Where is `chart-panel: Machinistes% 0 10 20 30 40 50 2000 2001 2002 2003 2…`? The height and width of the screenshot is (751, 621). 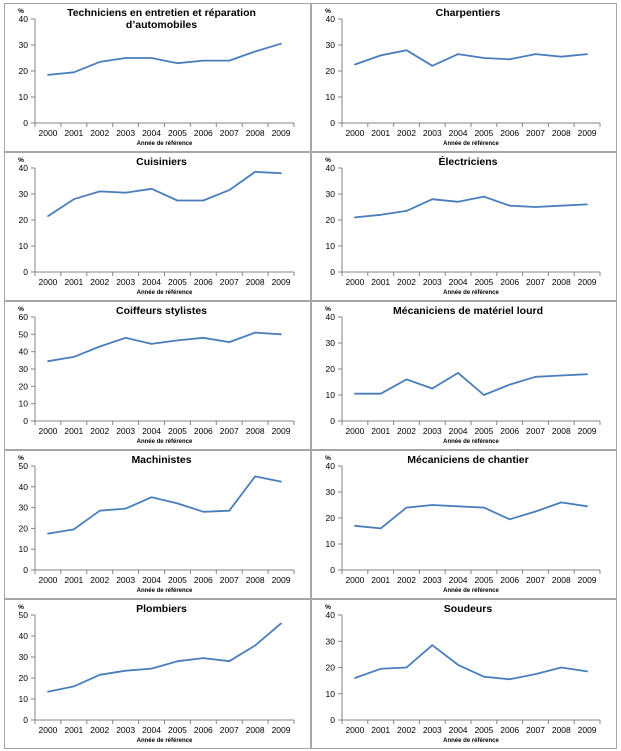
chart-panel: Machinistes% 0 10 20 30 40 50 2000 2001 2002 2003 2… is located at coordinates (157, 524).